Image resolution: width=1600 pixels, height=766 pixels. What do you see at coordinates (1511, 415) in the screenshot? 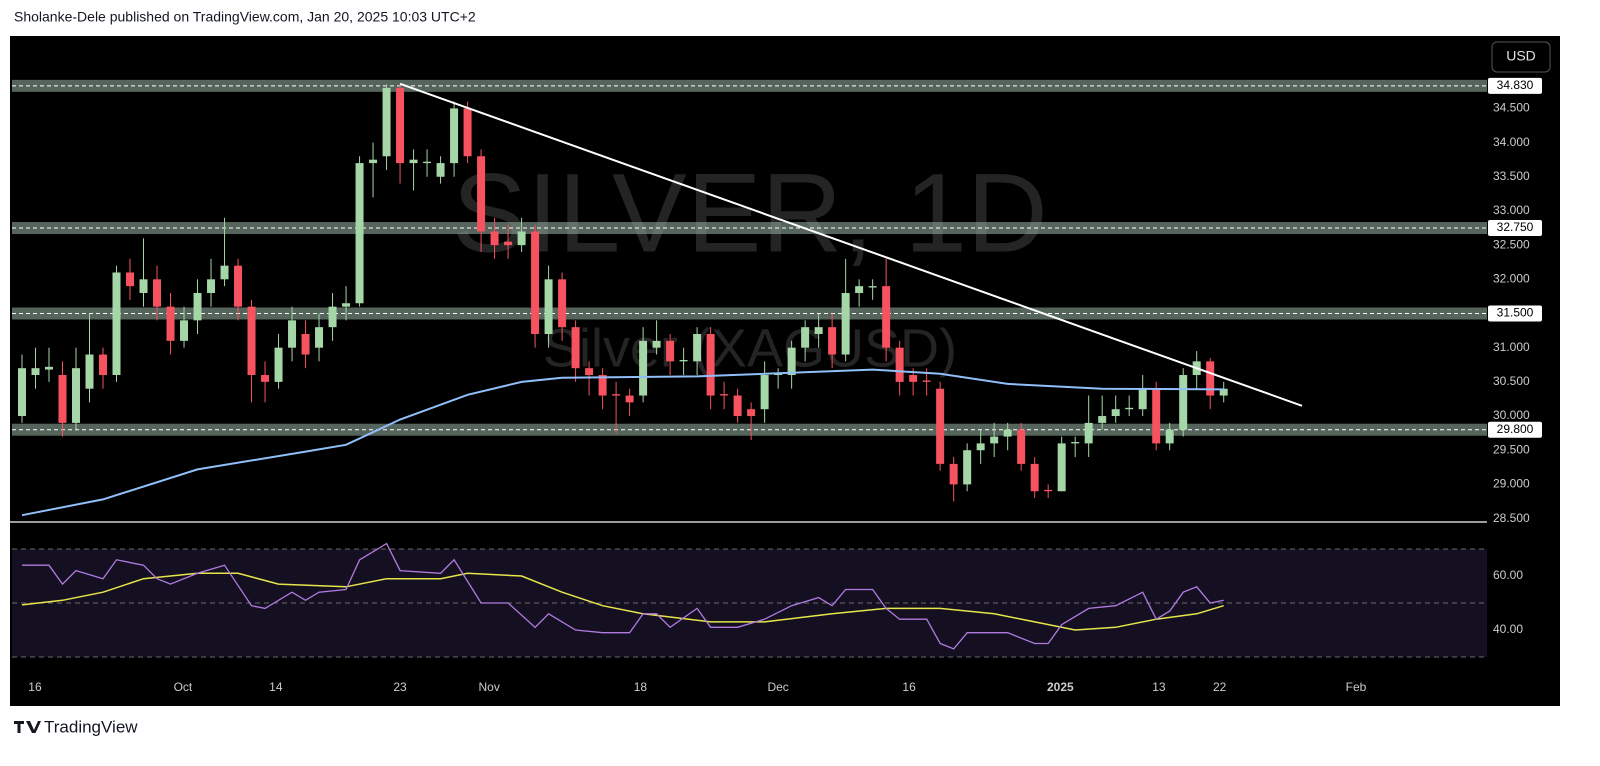
I see `y-tick-label: 30.000` at bounding box center [1511, 415].